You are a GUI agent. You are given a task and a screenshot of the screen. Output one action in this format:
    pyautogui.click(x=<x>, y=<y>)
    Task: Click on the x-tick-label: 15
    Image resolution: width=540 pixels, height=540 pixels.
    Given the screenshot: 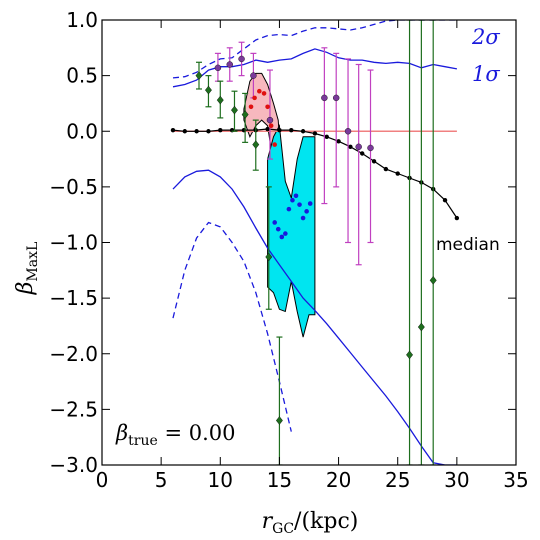 What is the action you would take?
    pyautogui.click(x=279, y=480)
    